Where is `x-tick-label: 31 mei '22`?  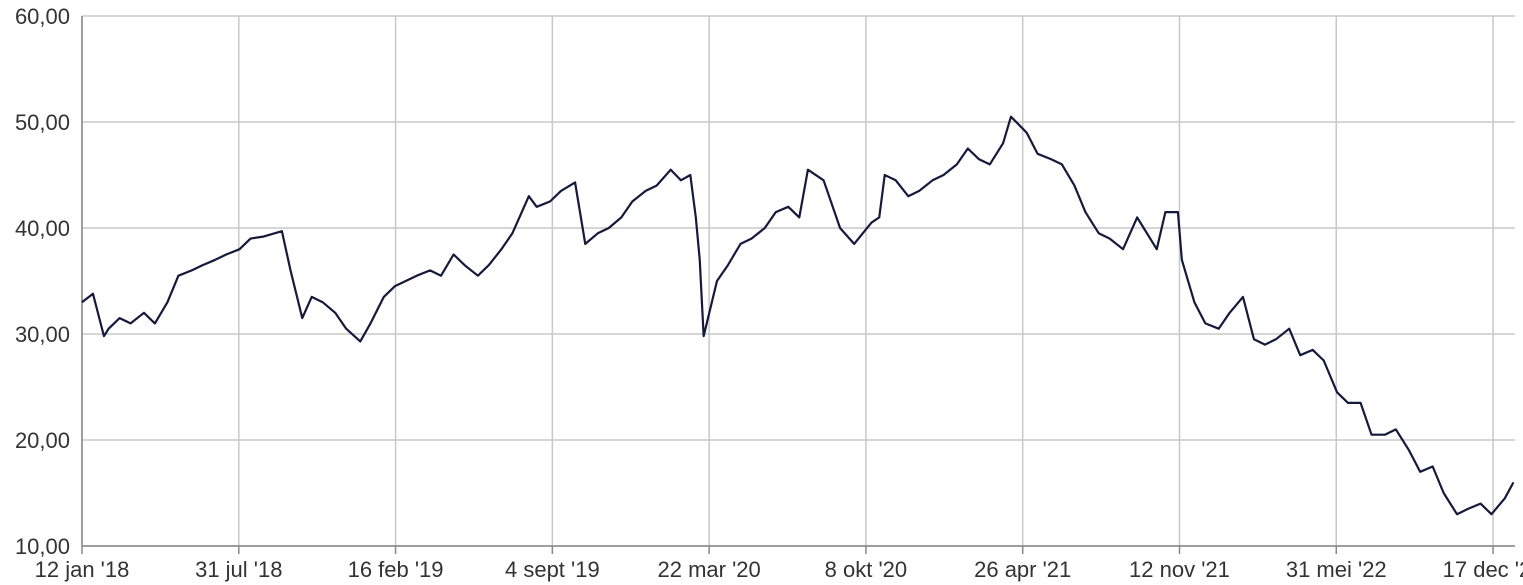 x-tick-label: 31 mei '22 is located at coordinates (1336, 569).